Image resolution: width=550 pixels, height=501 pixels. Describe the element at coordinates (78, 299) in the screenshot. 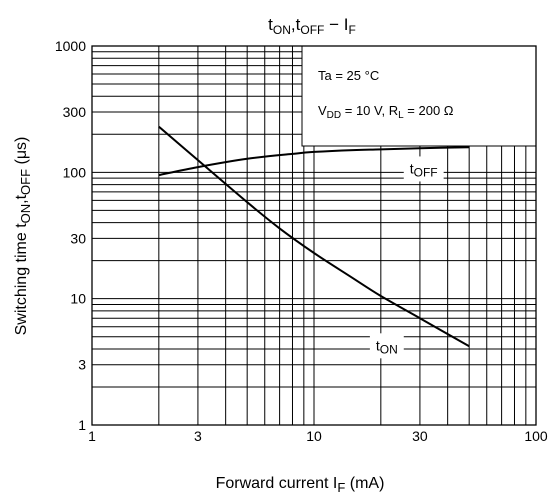

I see `y-tick-label: 10` at that location.